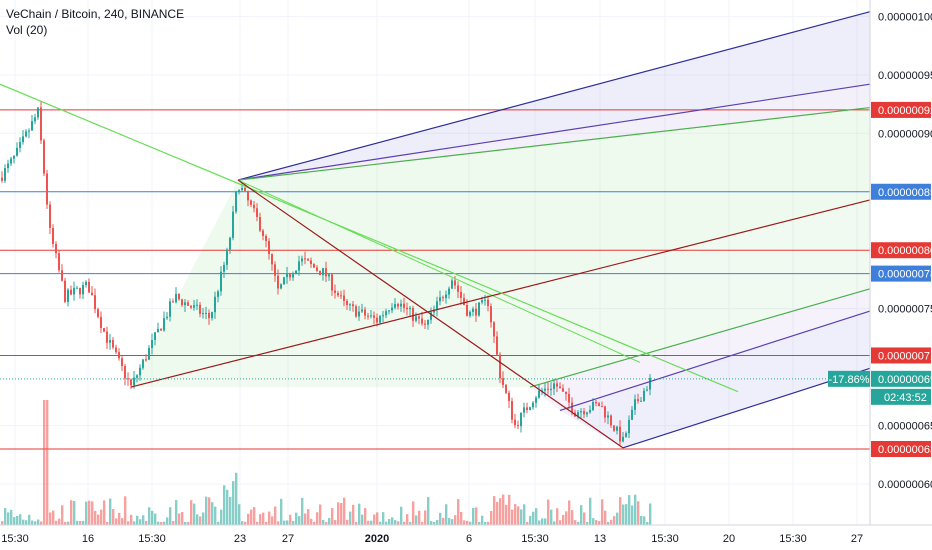 The width and height of the screenshot is (932, 550). What do you see at coordinates (901, 378) in the screenshot?
I see `current-price-tag: 0.00000069` at bounding box center [901, 378].